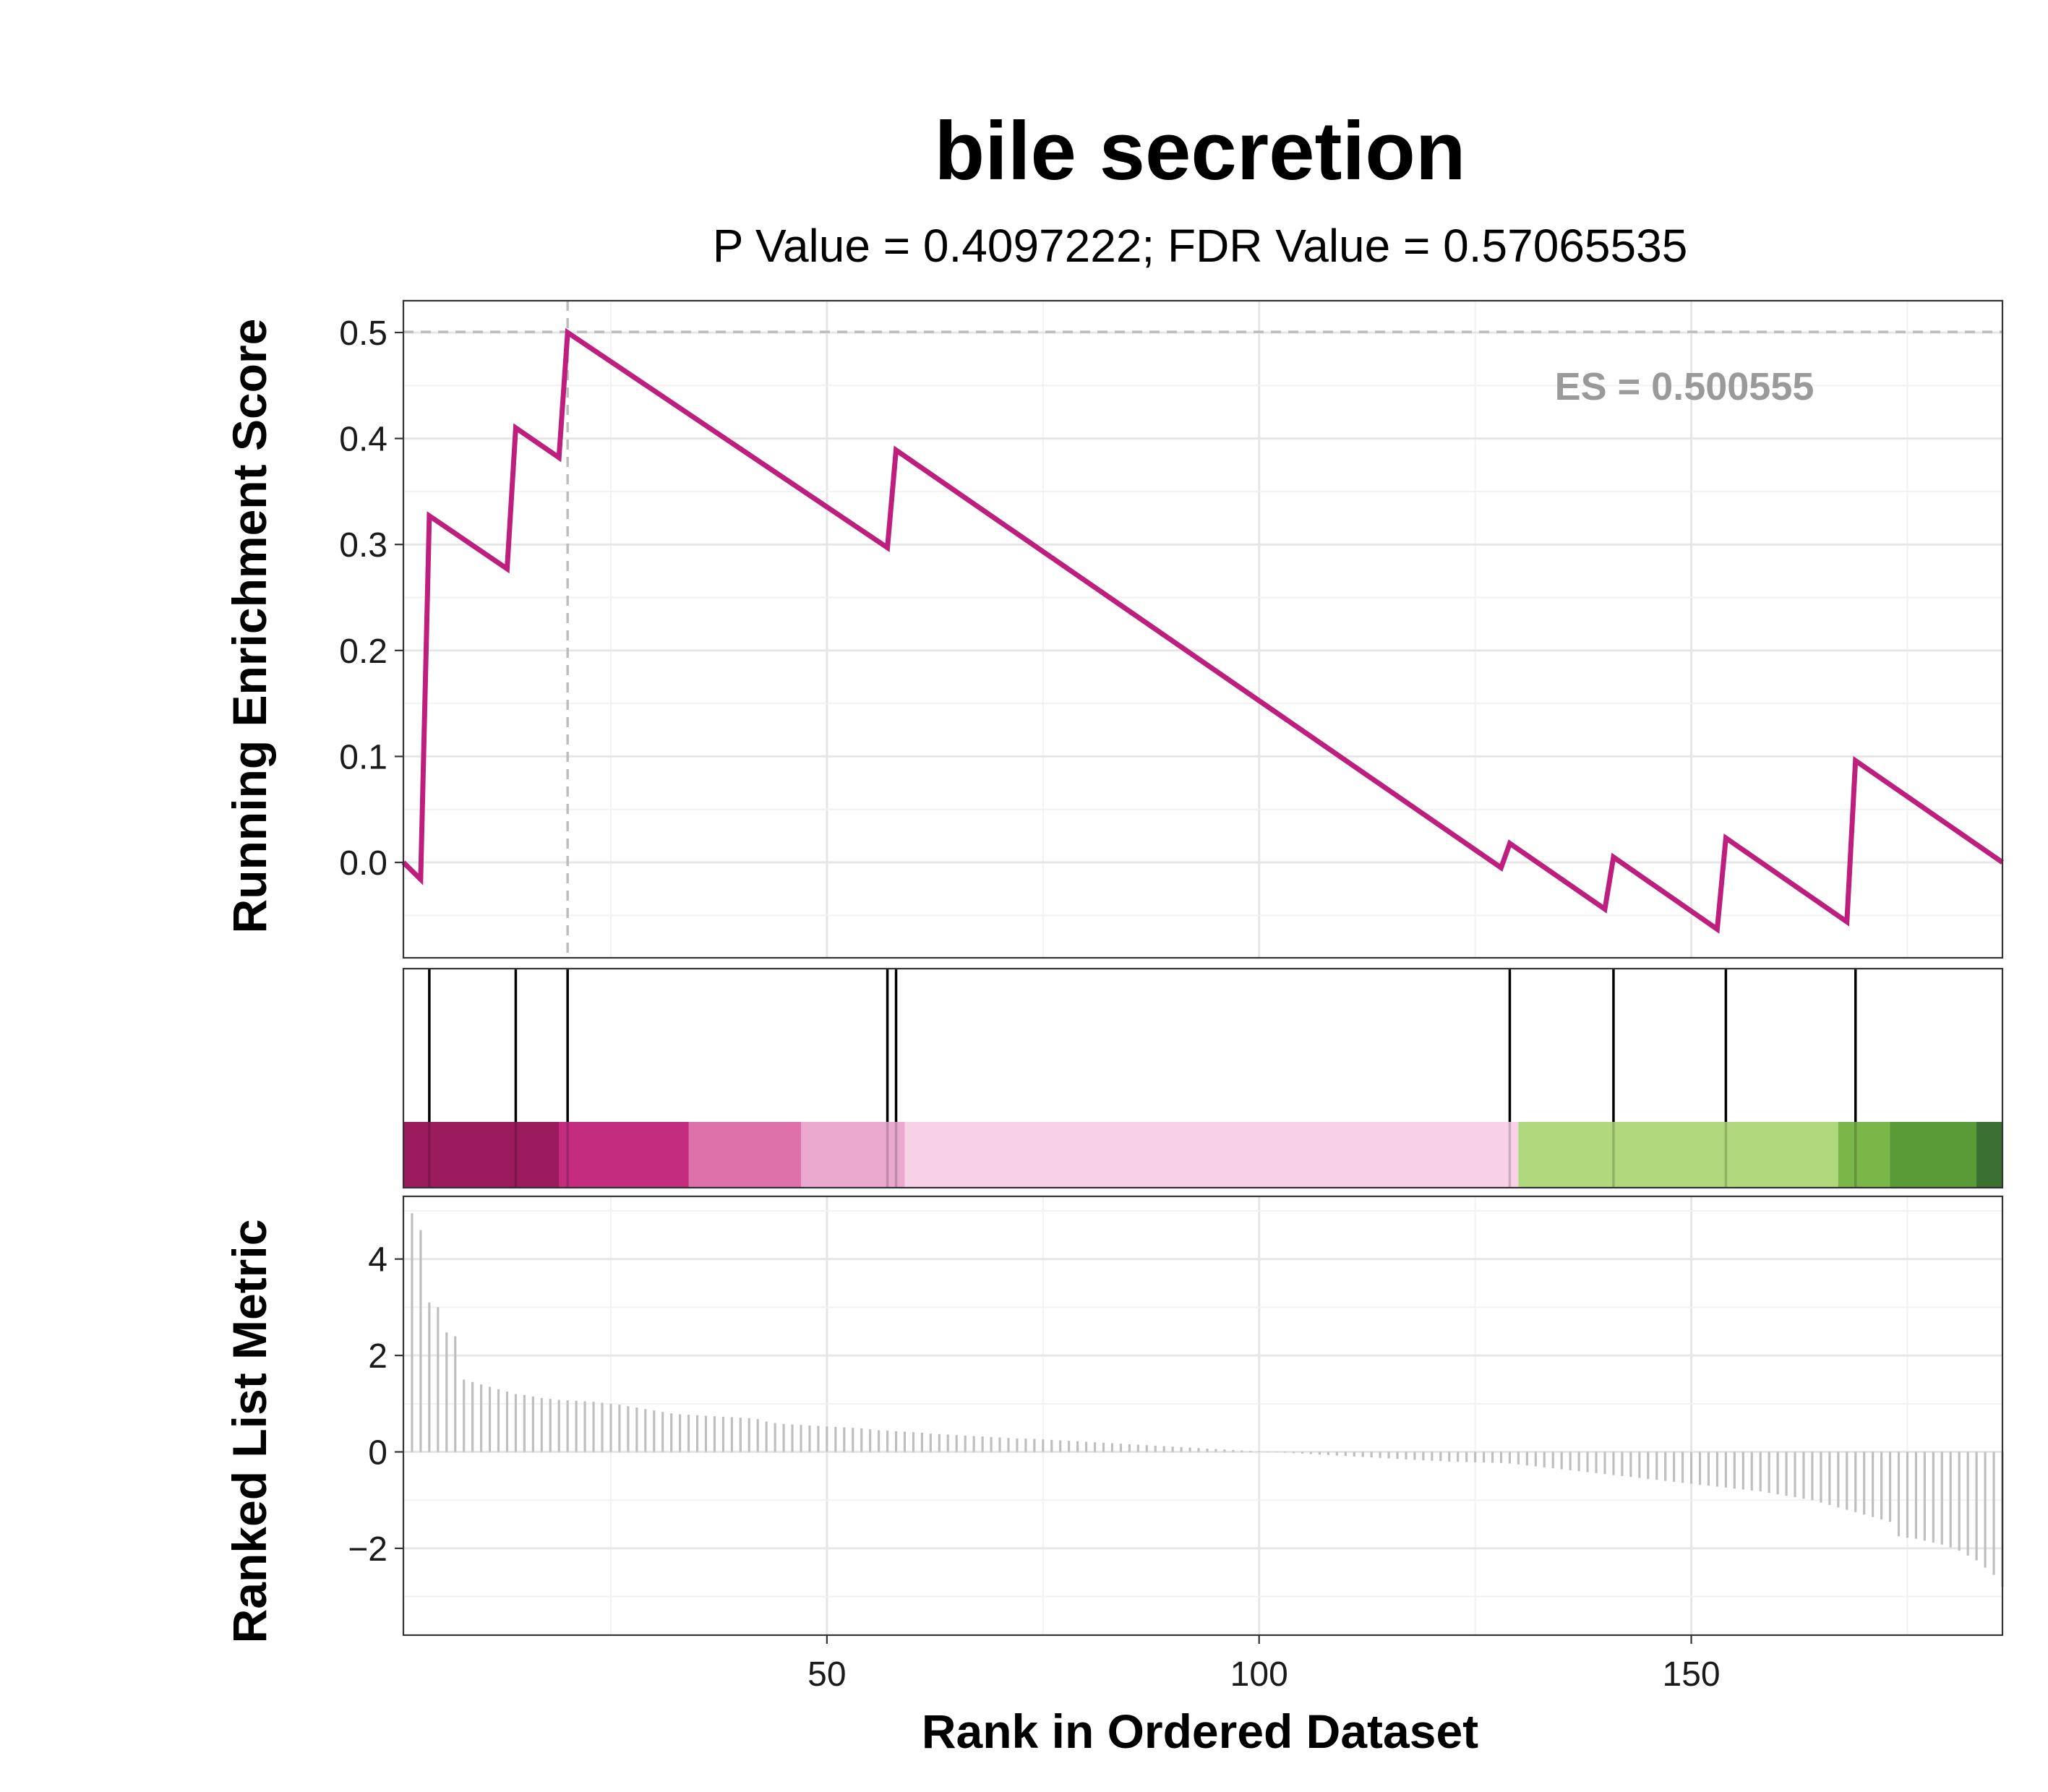 This screenshot has width=2048, height=1792. I want to click on x-axis-title: Rank in Ordered Dataset, so click(1200, 1731).